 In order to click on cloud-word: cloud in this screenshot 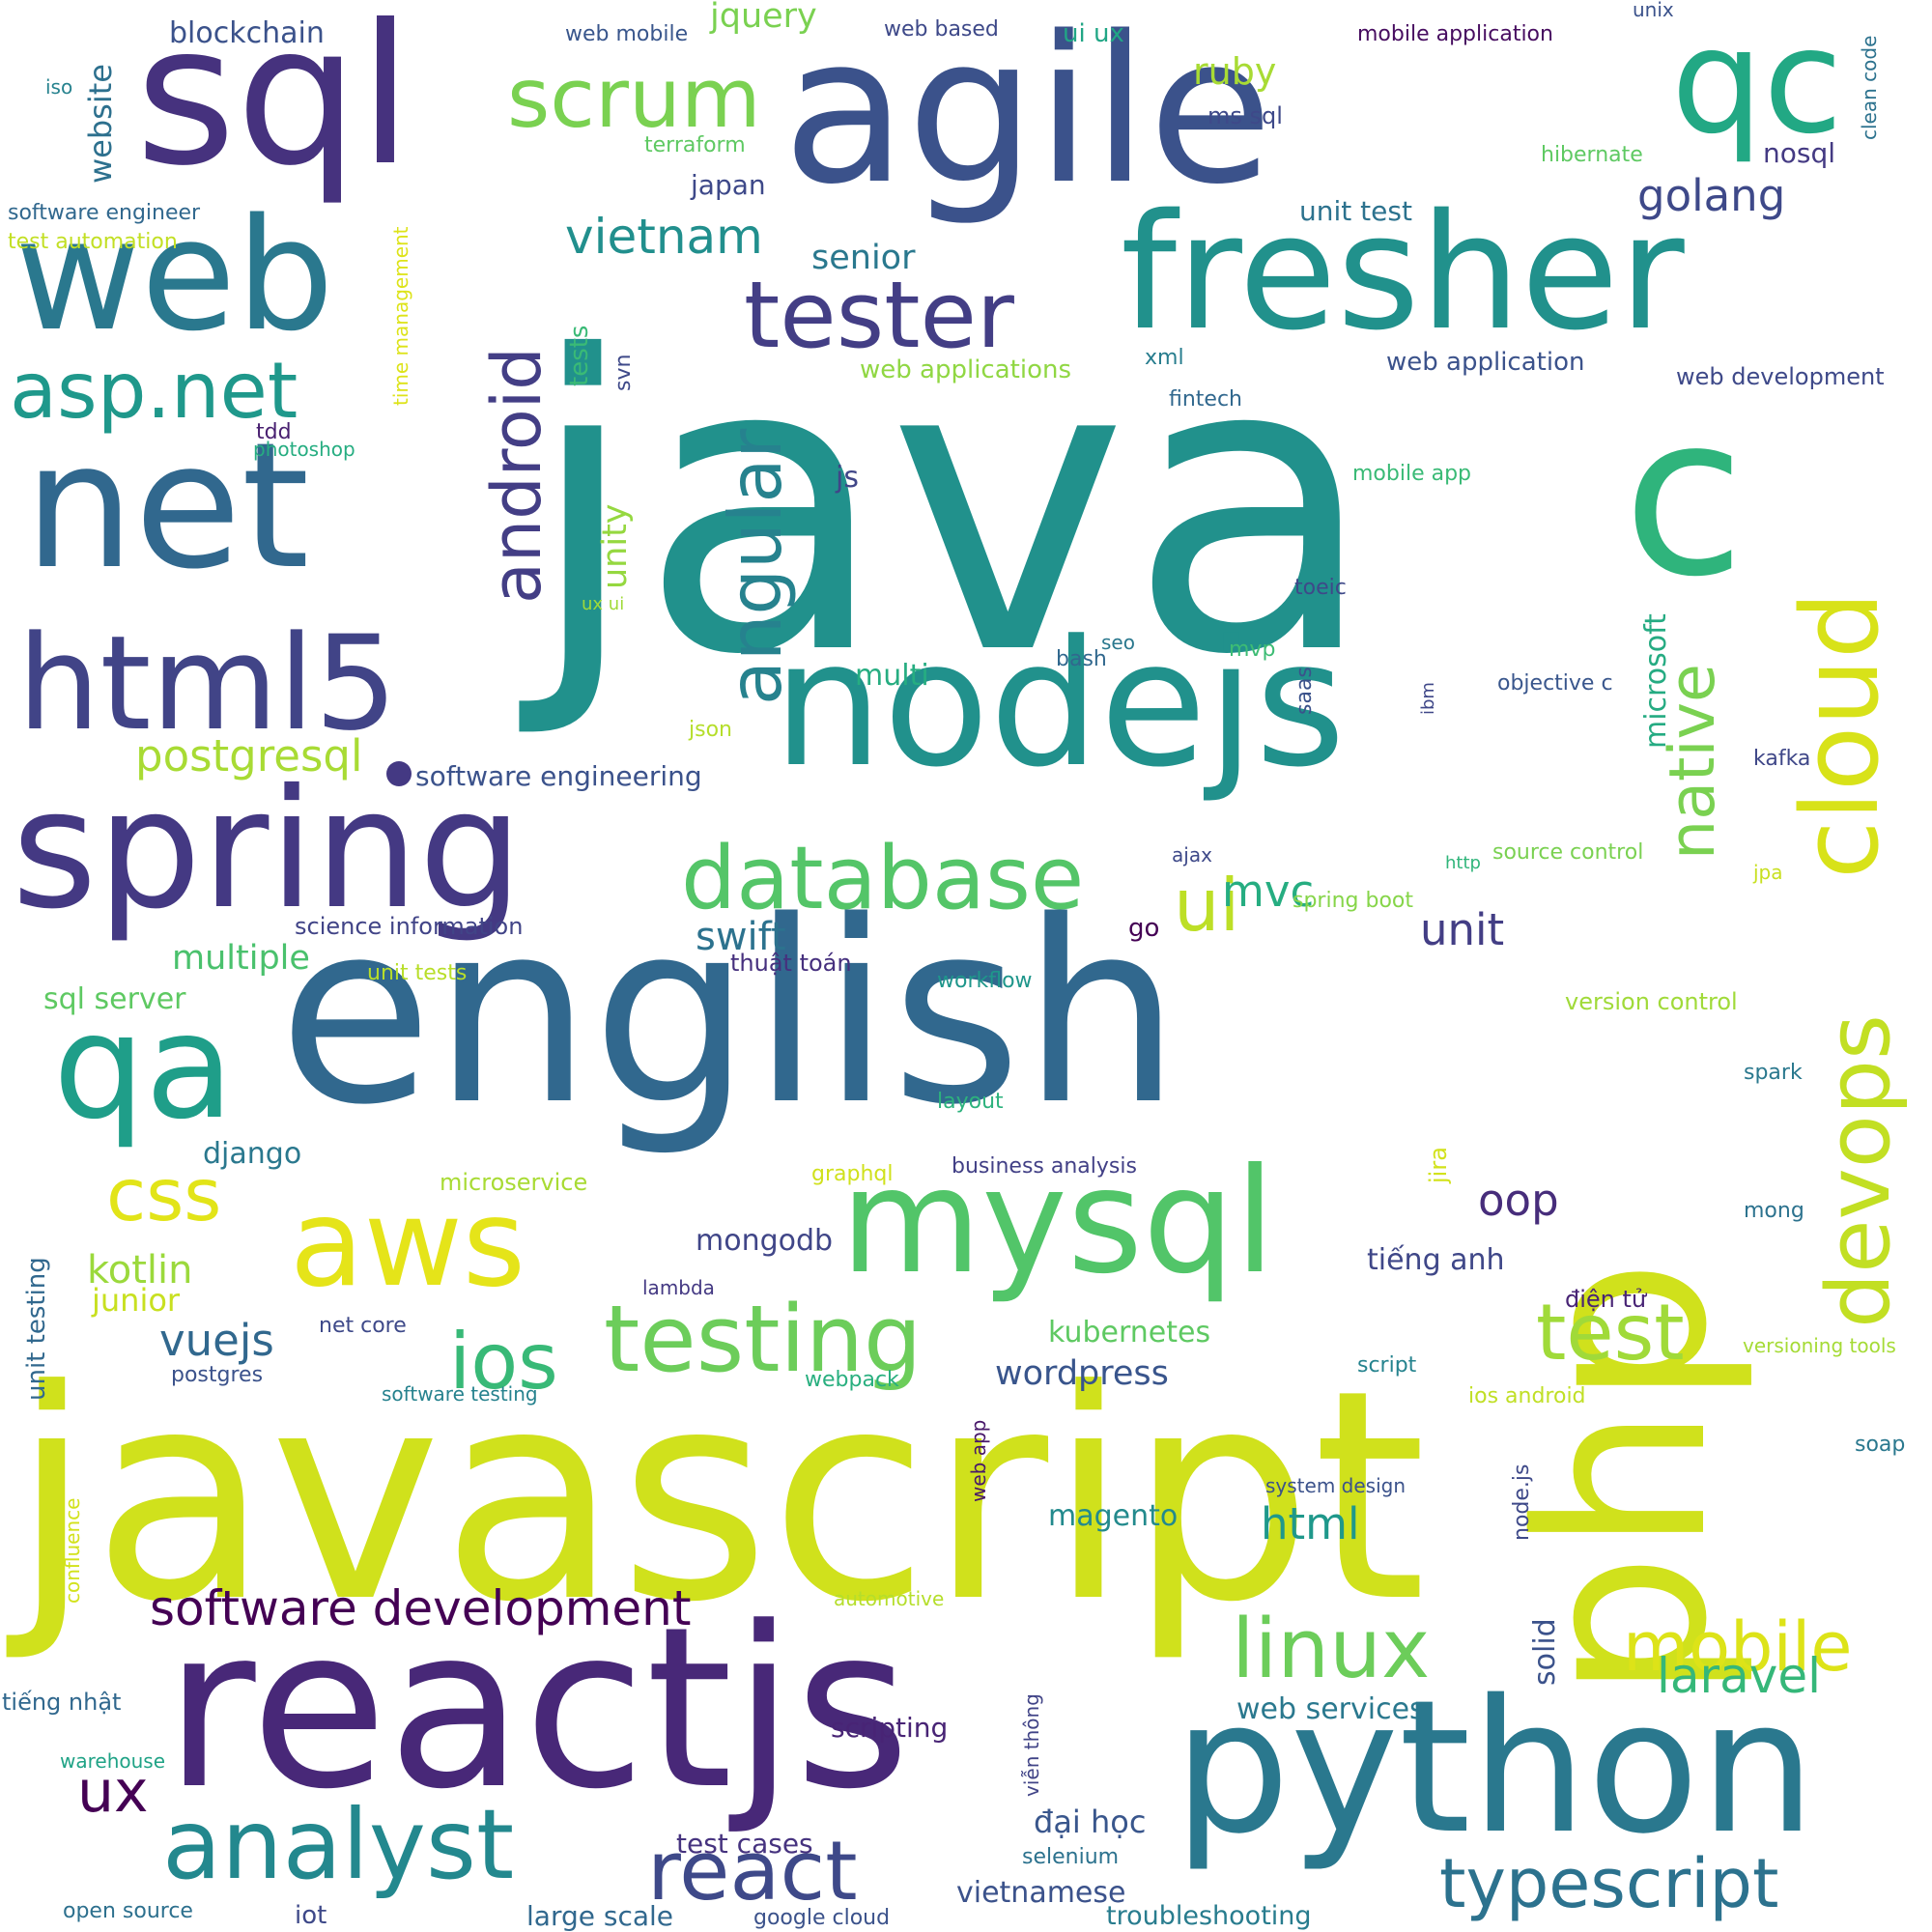, I will do `click(1840, 735)`.